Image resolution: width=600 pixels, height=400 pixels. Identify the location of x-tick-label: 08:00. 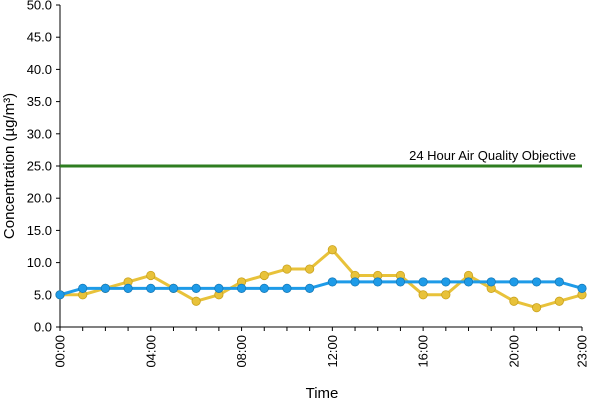
(241, 351).